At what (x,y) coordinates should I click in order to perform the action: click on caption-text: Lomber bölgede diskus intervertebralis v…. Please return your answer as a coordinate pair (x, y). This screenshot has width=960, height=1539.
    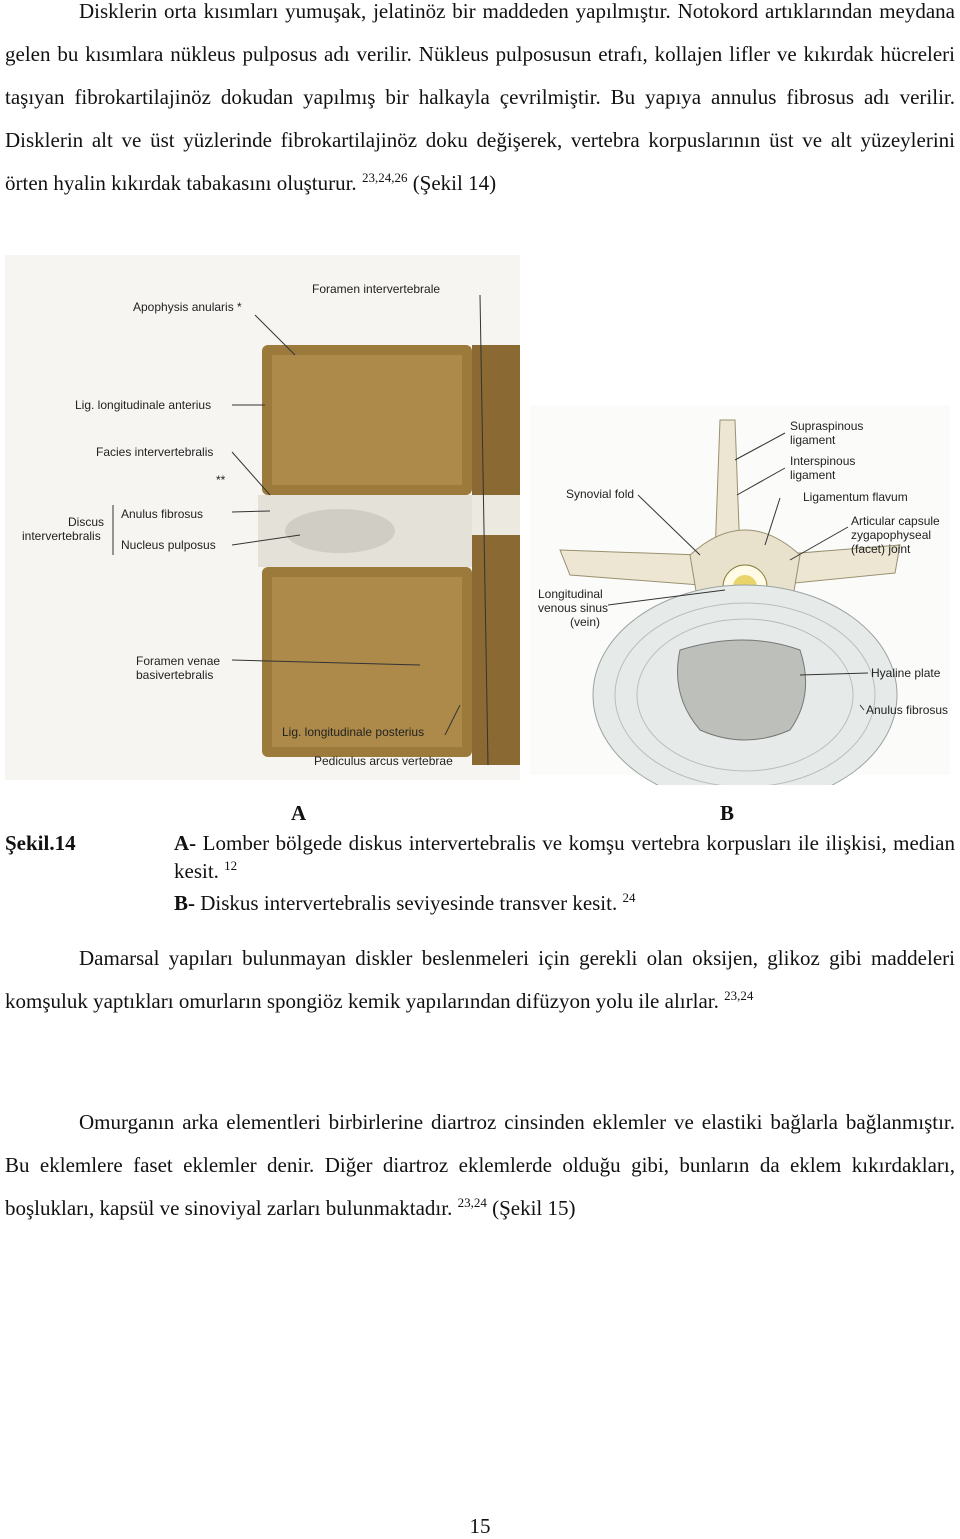
    Looking at the image, I should click on (564, 857).